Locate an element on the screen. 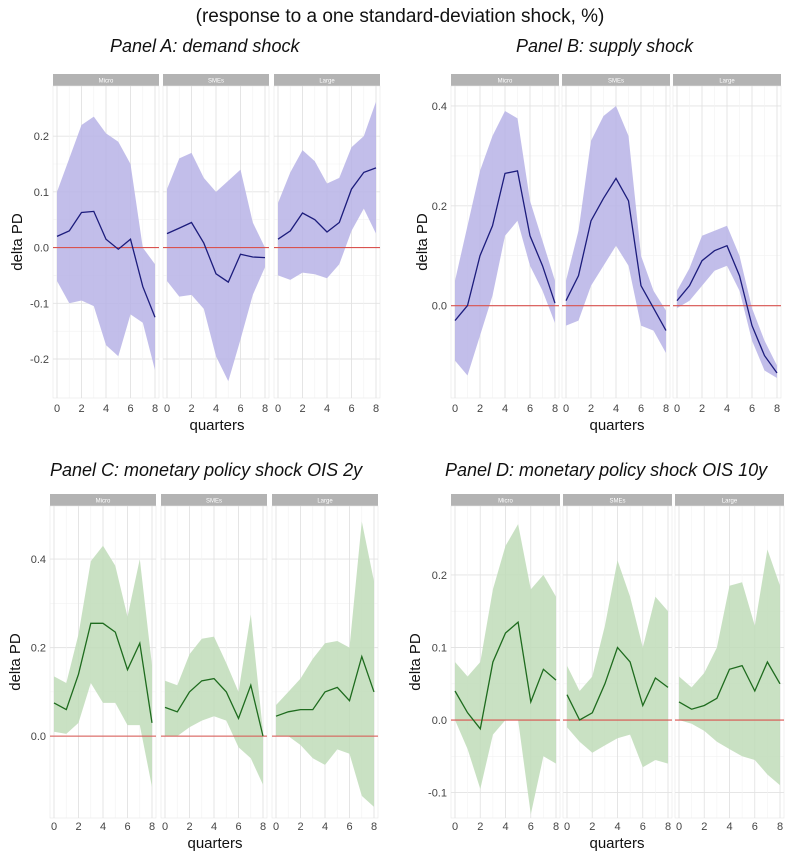 The image size is (800, 854). panel-d-y-tick-label: 0.1 is located at coordinates (439, 648).